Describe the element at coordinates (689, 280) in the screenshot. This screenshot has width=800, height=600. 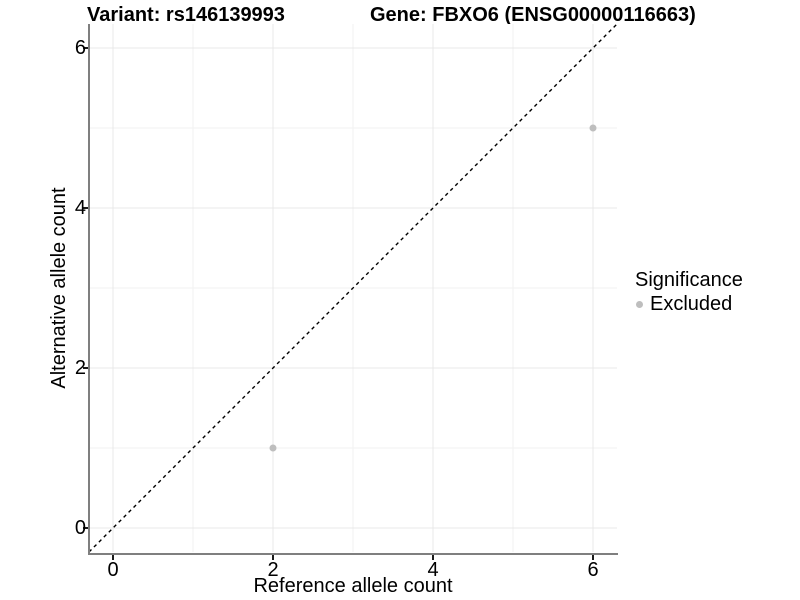
I see `legend-title: Significance` at that location.